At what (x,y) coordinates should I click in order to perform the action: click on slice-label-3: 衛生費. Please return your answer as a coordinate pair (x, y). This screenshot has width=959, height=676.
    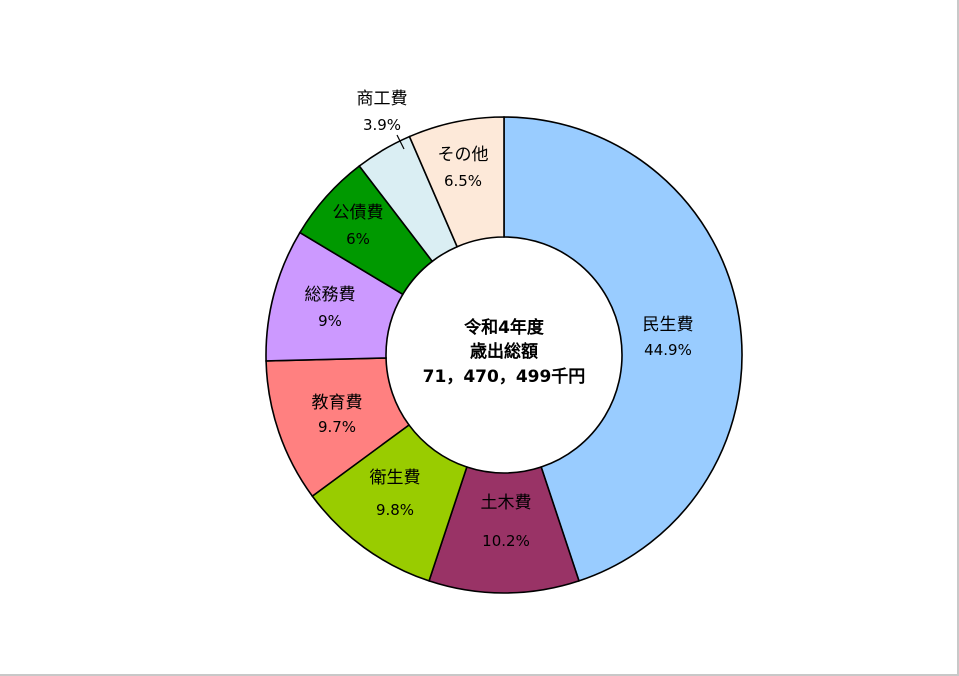
    Looking at the image, I should click on (395, 478).